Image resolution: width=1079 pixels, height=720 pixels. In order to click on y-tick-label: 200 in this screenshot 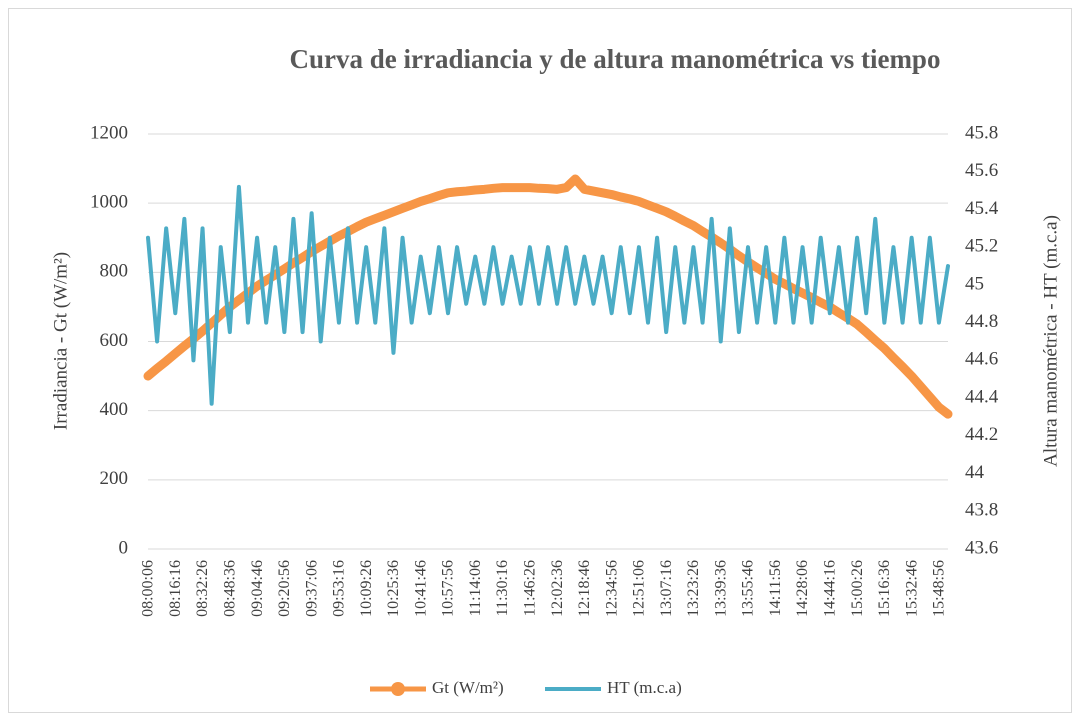, I will do `click(114, 478)`.